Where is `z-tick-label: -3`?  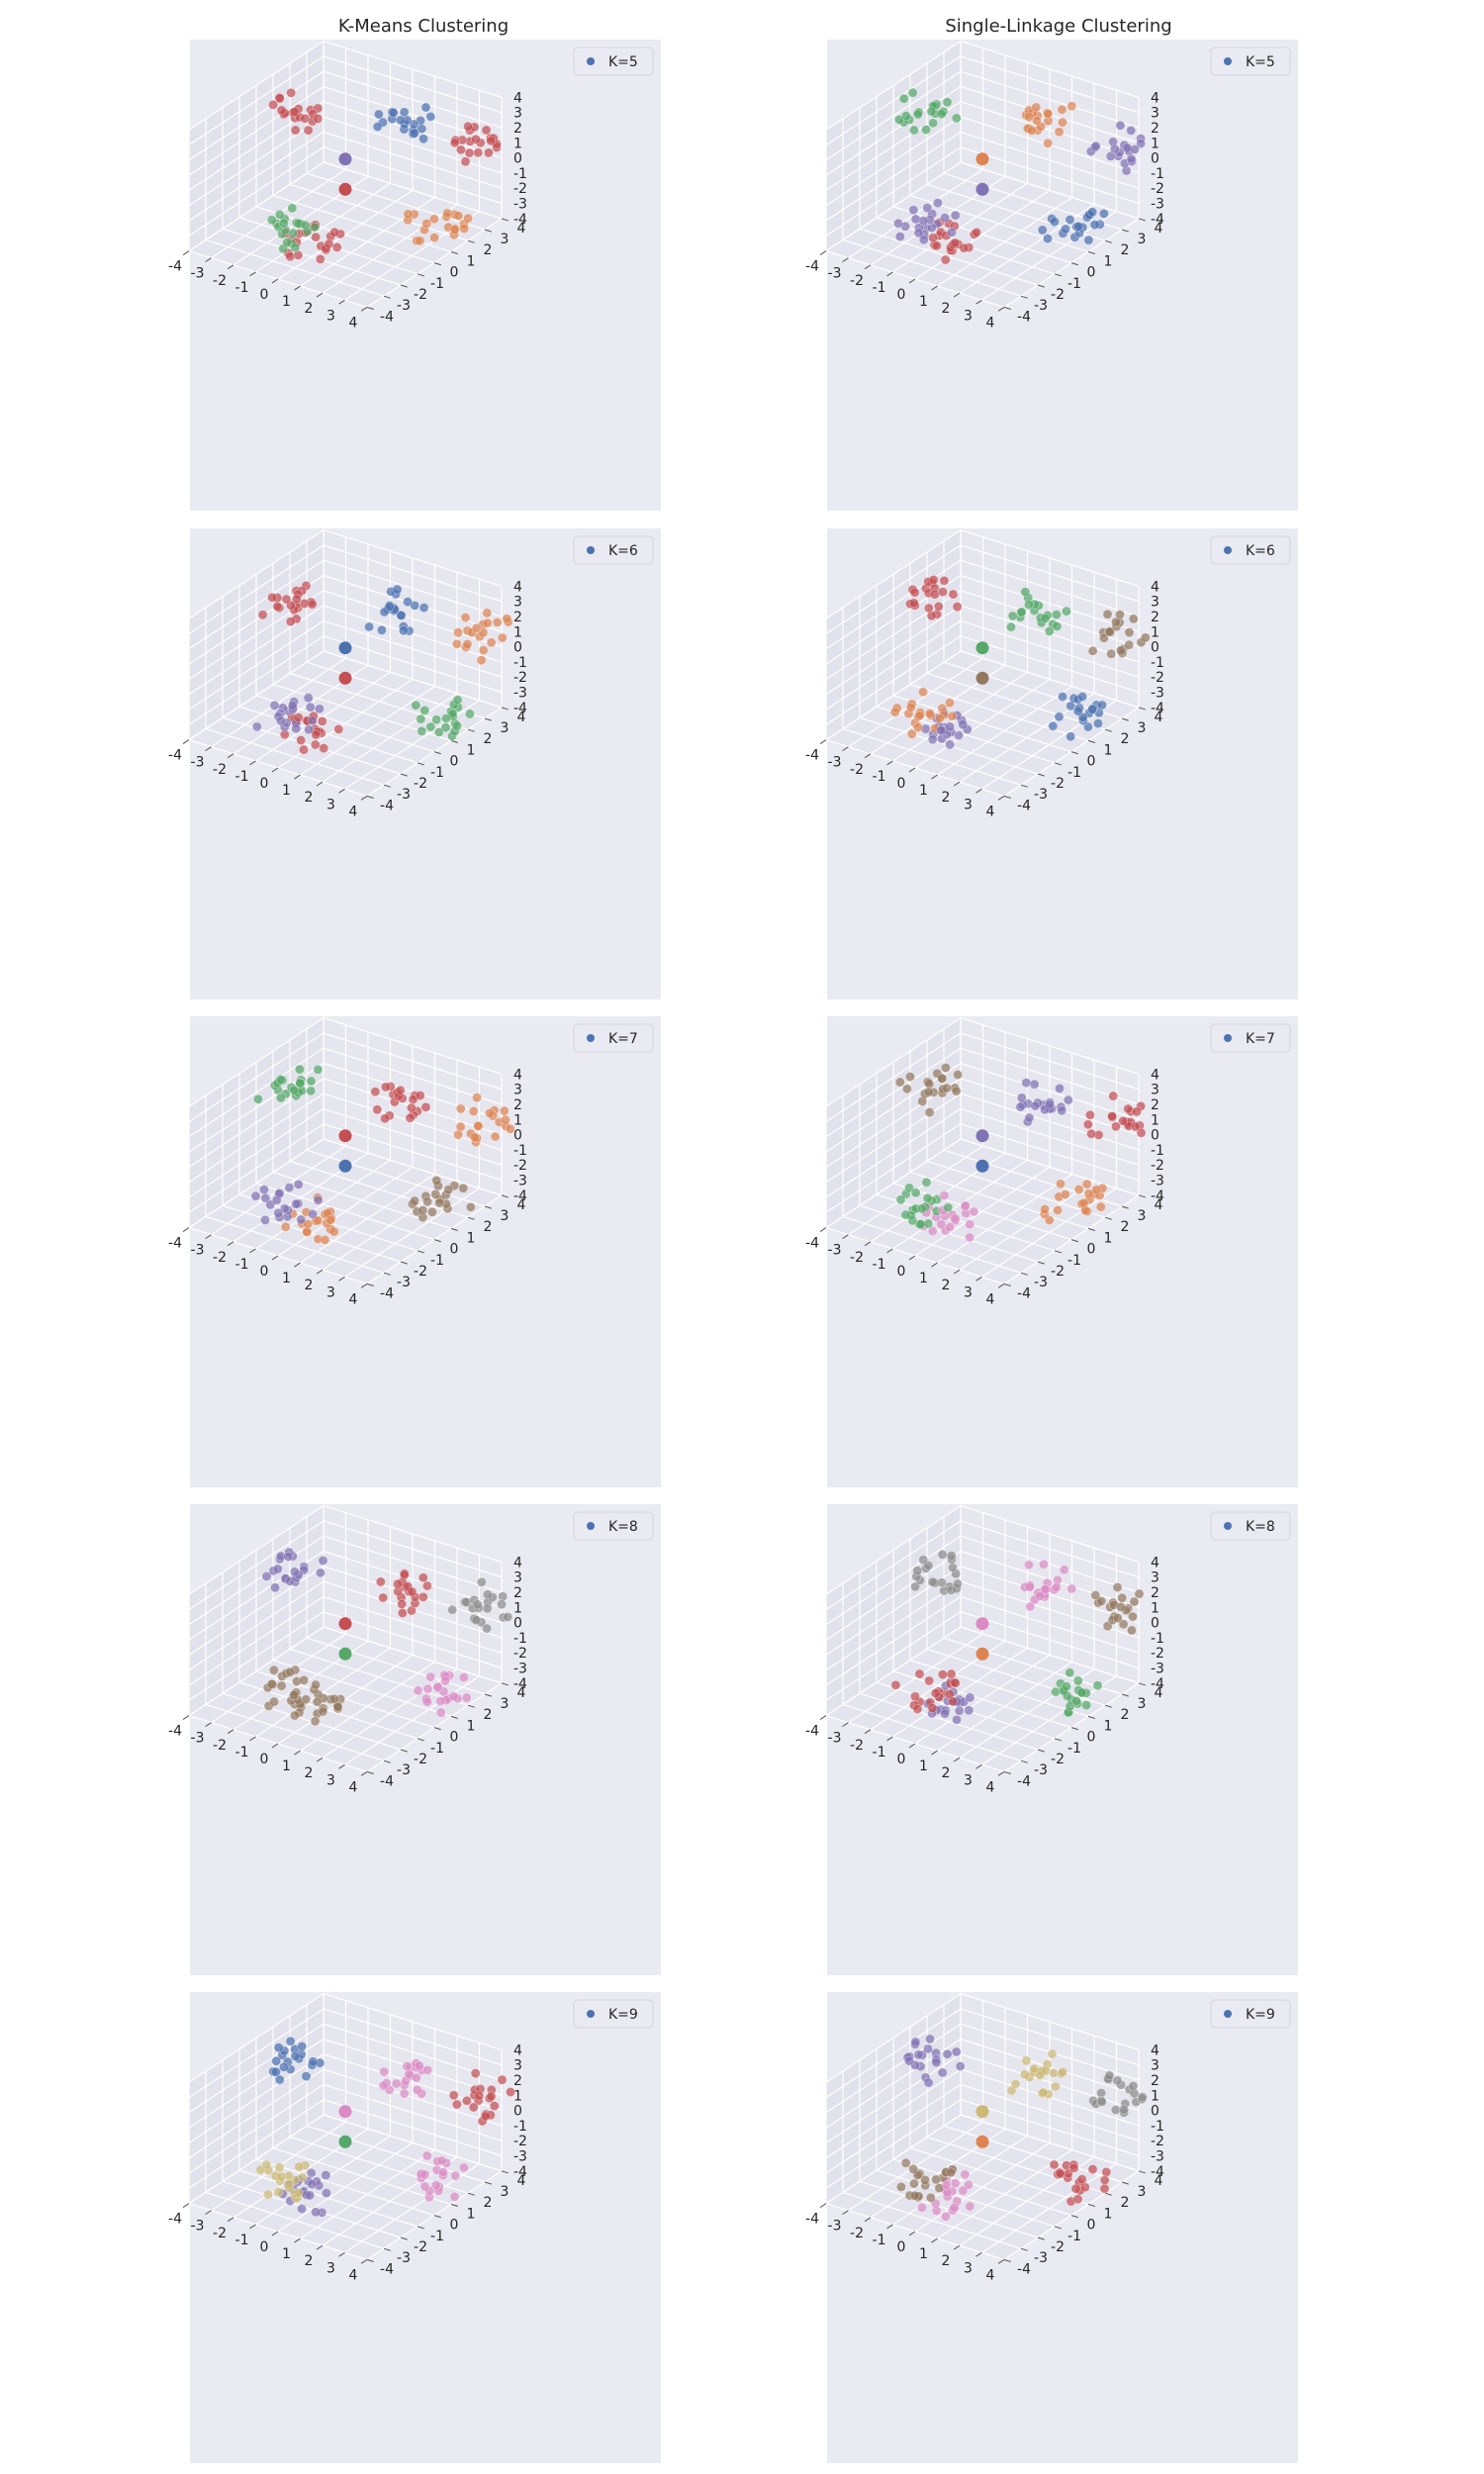 z-tick-label: -3 is located at coordinates (520, 694).